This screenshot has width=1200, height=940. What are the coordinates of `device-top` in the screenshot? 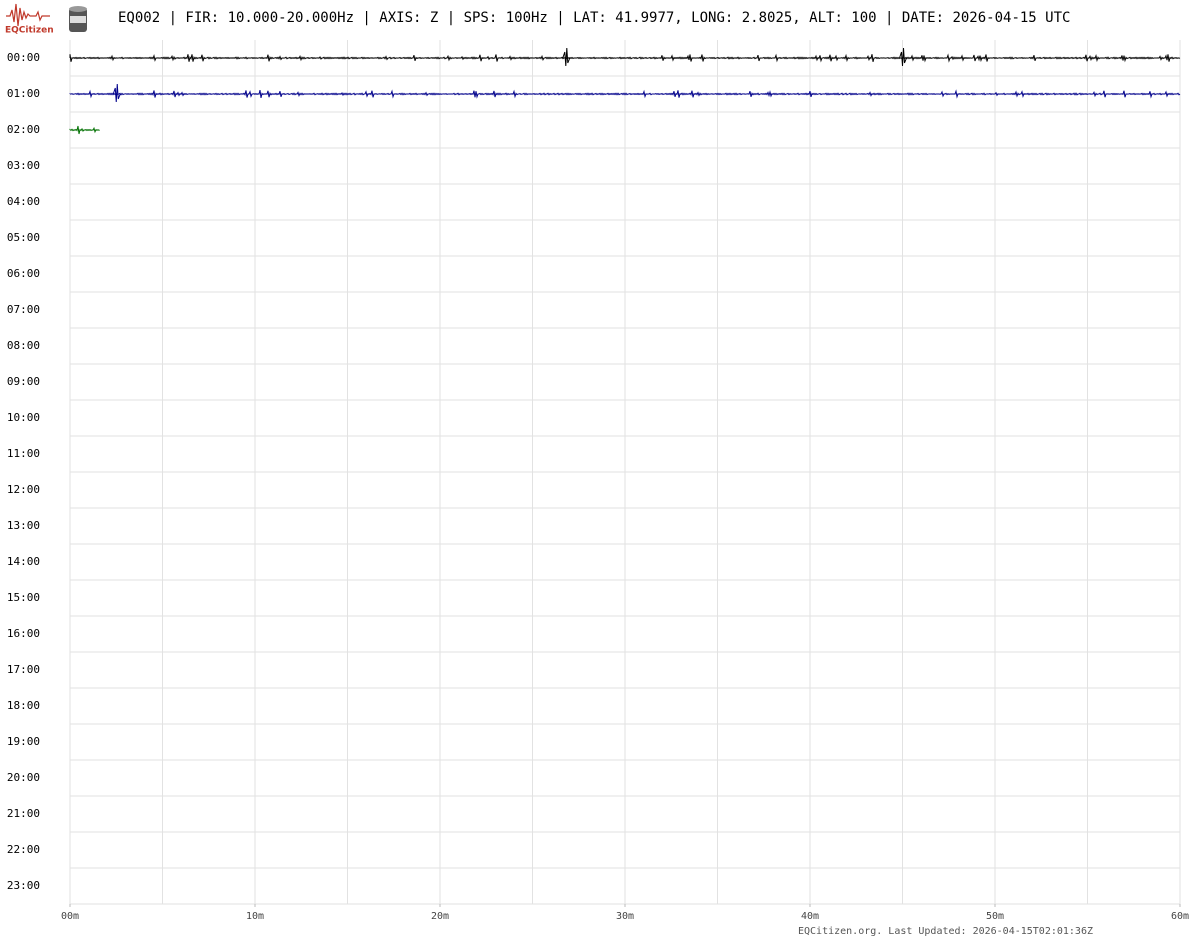 It's located at (78, 9).